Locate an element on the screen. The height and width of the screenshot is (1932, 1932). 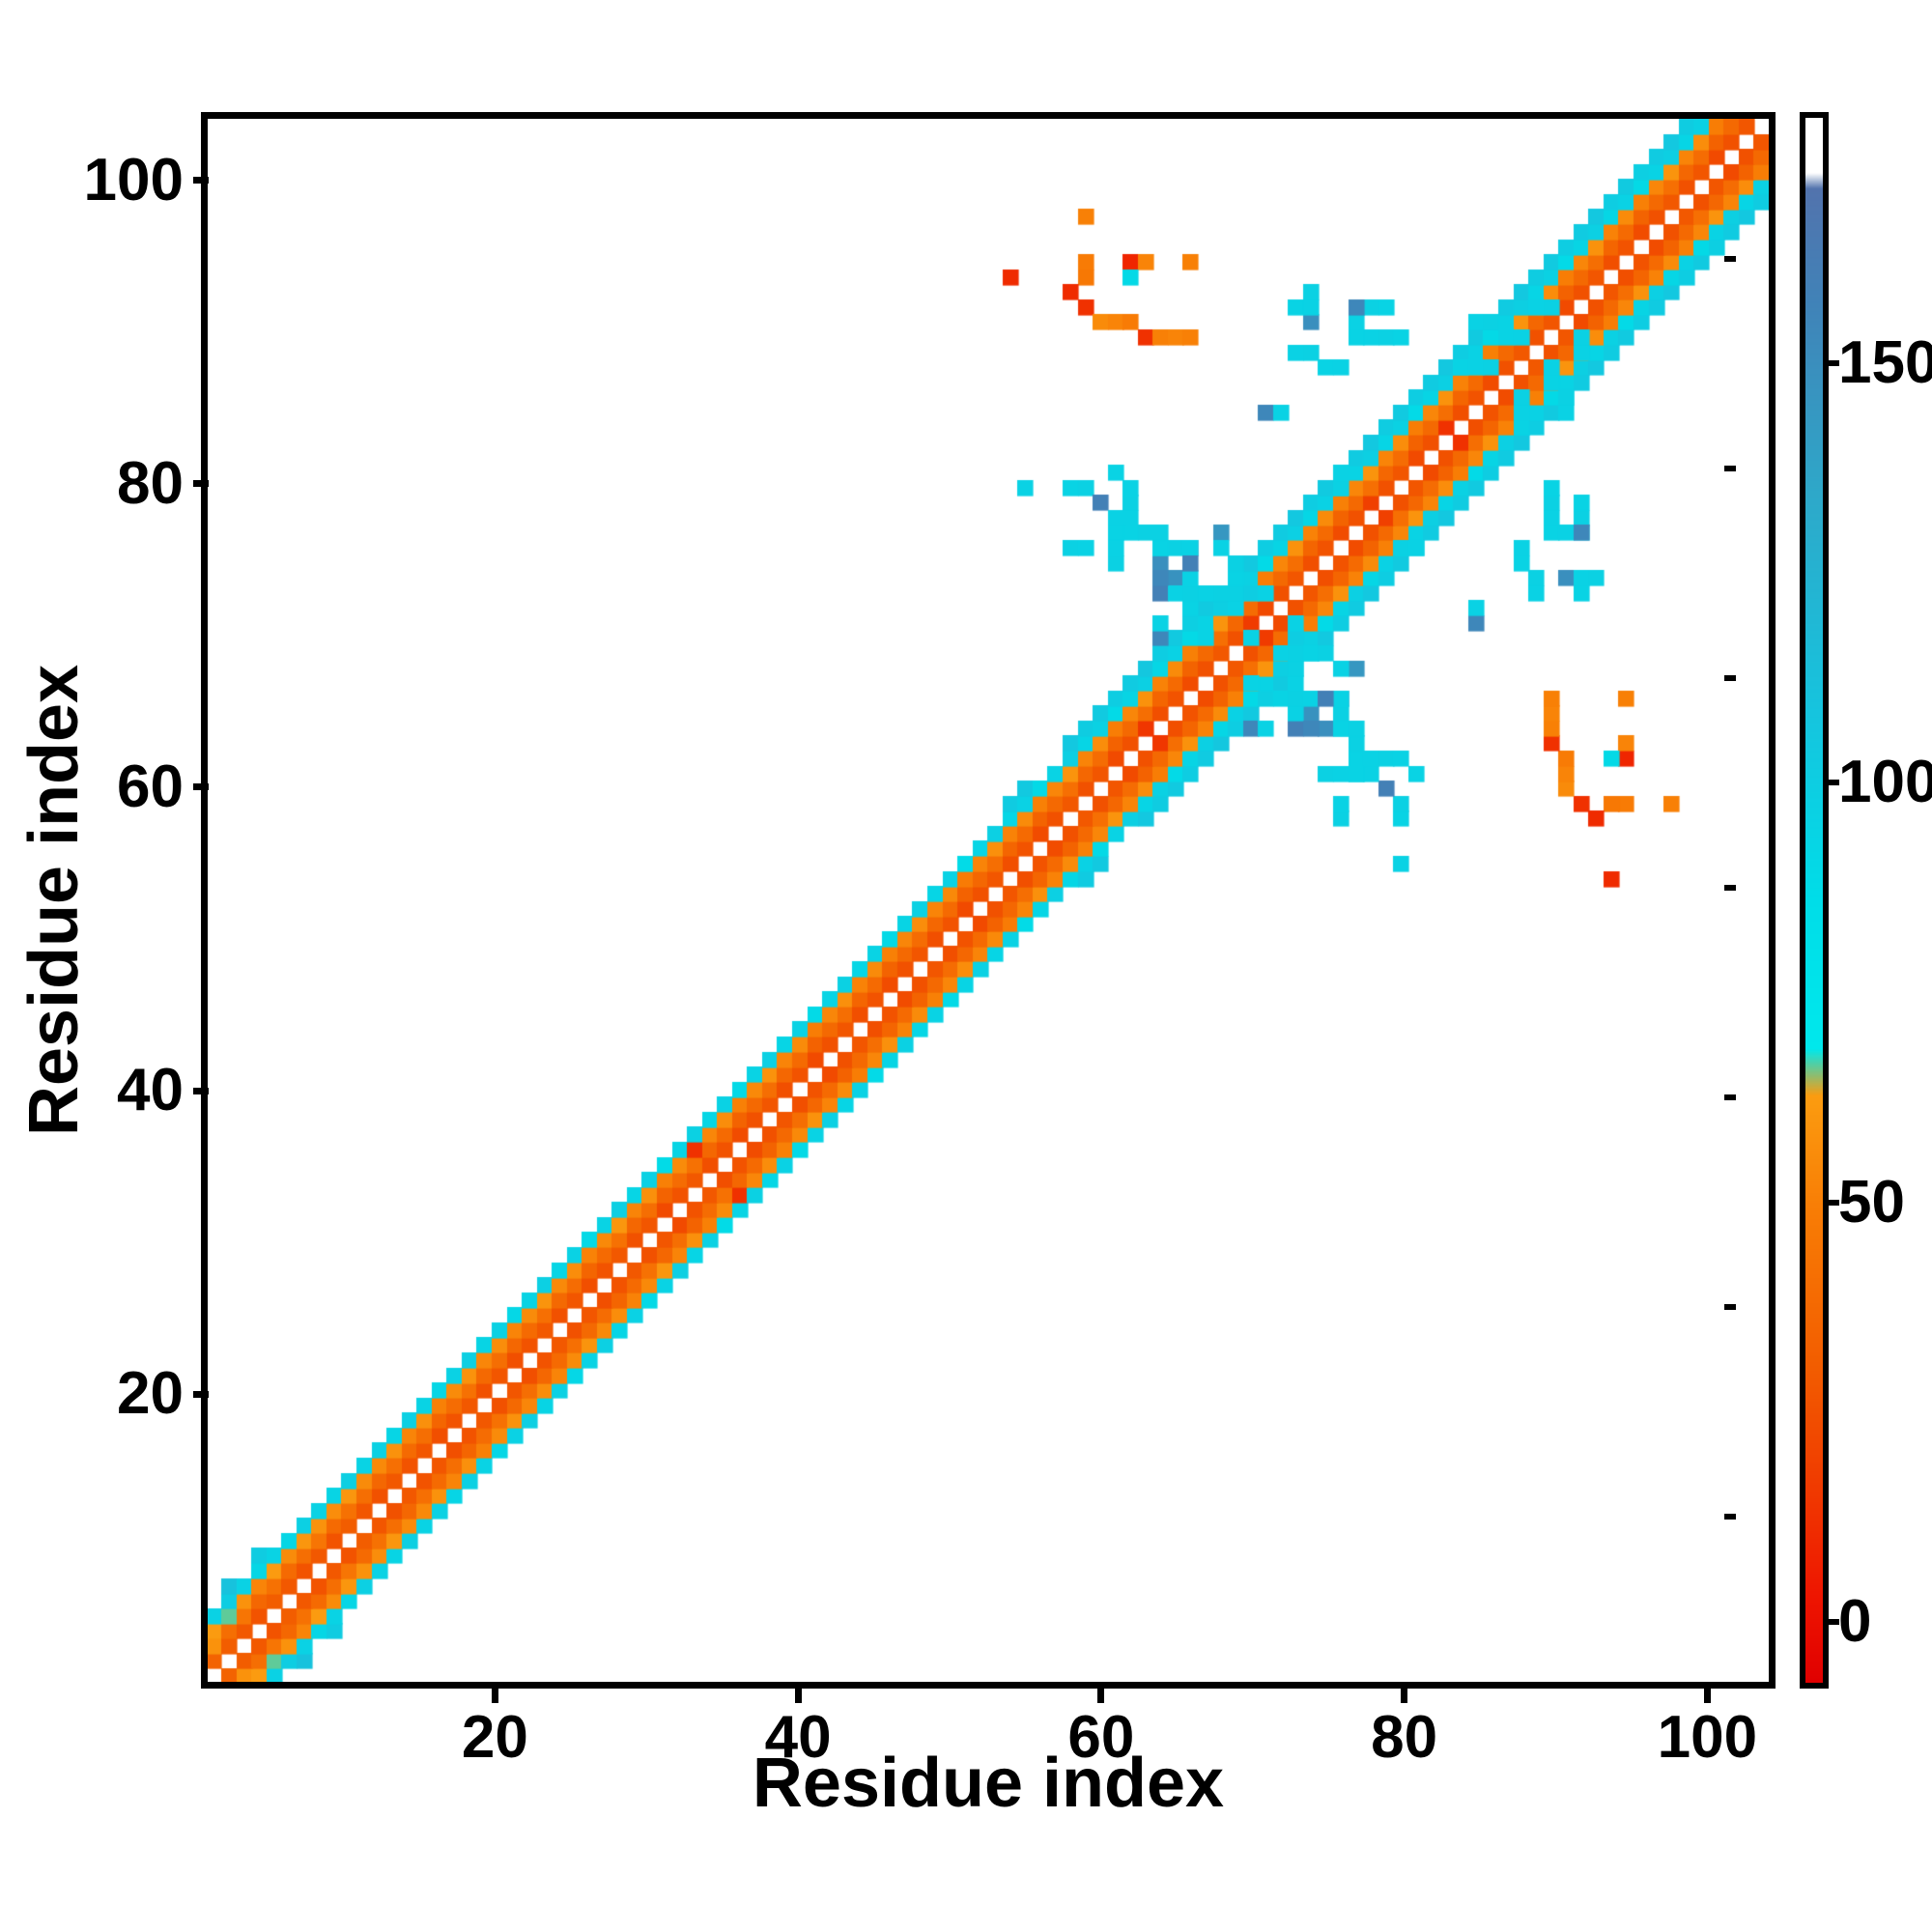
y-tick-label: 100 is located at coordinates (133, 179).